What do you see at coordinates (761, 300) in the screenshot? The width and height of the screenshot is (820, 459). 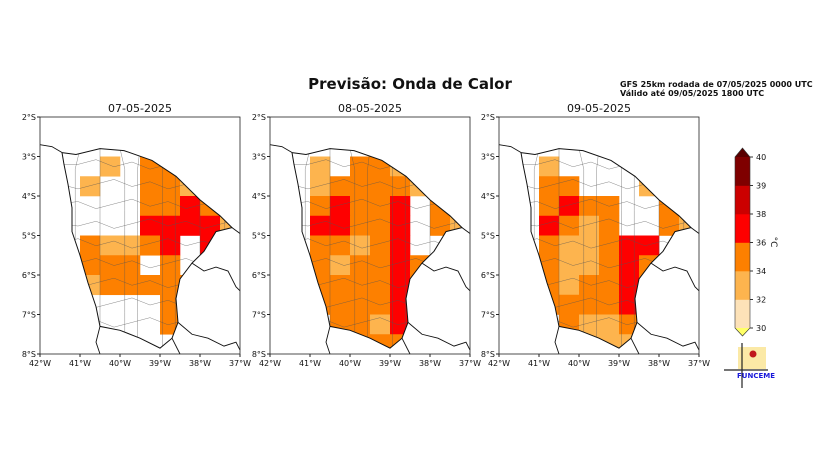 I see `colorbar-tick-label: 32` at bounding box center [761, 300].